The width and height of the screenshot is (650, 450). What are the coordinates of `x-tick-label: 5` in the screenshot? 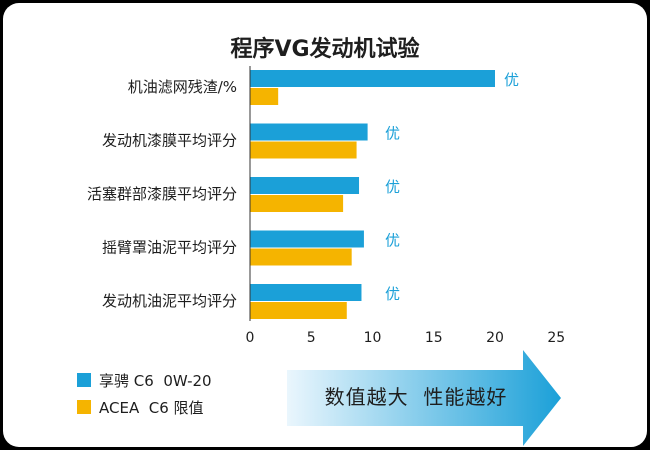 It's located at (311, 338).